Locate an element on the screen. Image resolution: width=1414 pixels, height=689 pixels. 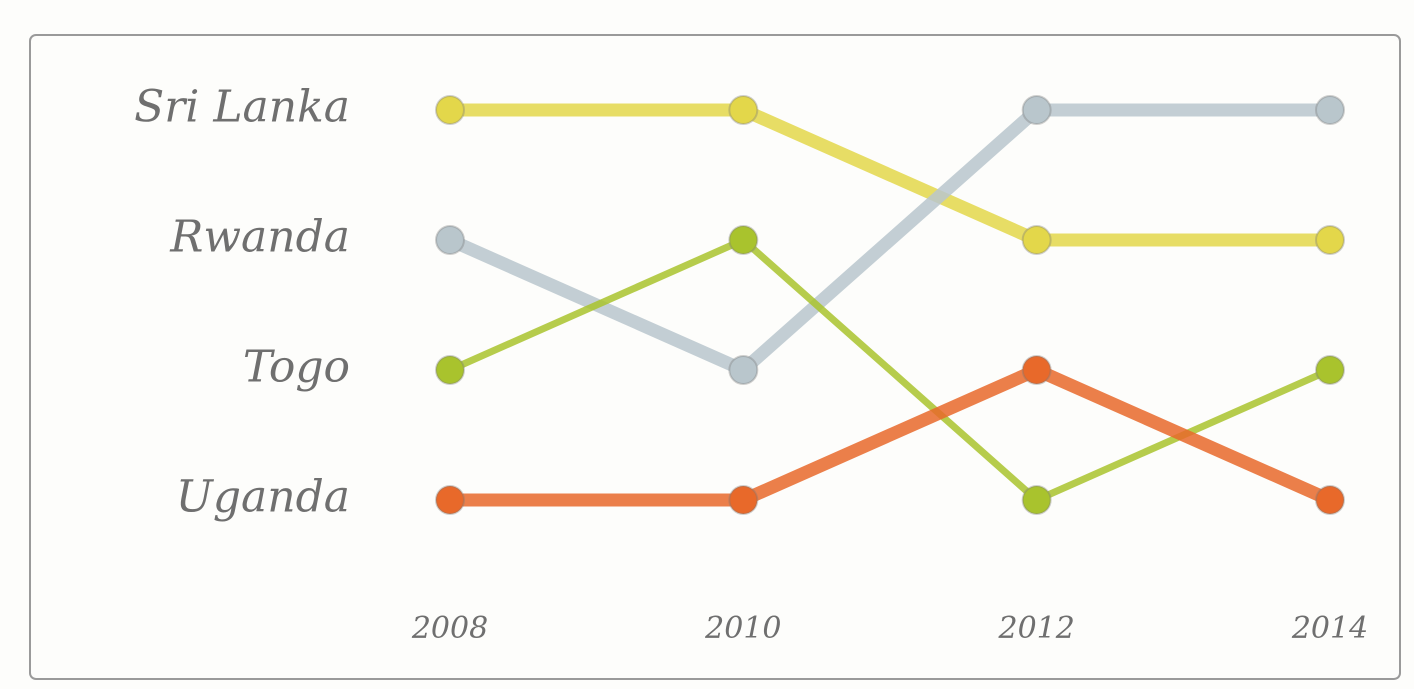
x-tick-label: 2012 is located at coordinates (1035, 628).